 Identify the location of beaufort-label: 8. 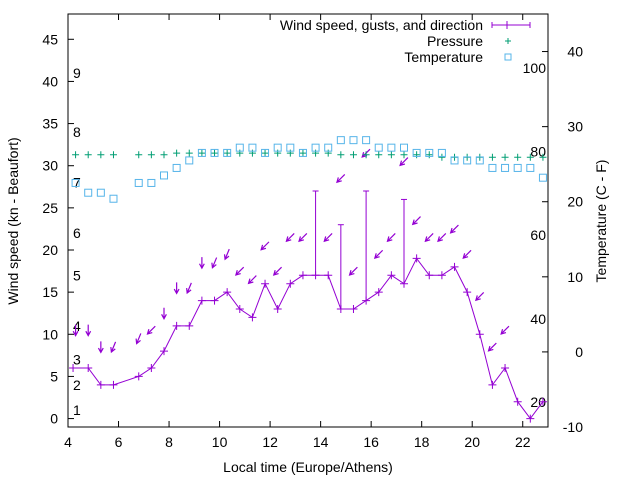
(77, 132).